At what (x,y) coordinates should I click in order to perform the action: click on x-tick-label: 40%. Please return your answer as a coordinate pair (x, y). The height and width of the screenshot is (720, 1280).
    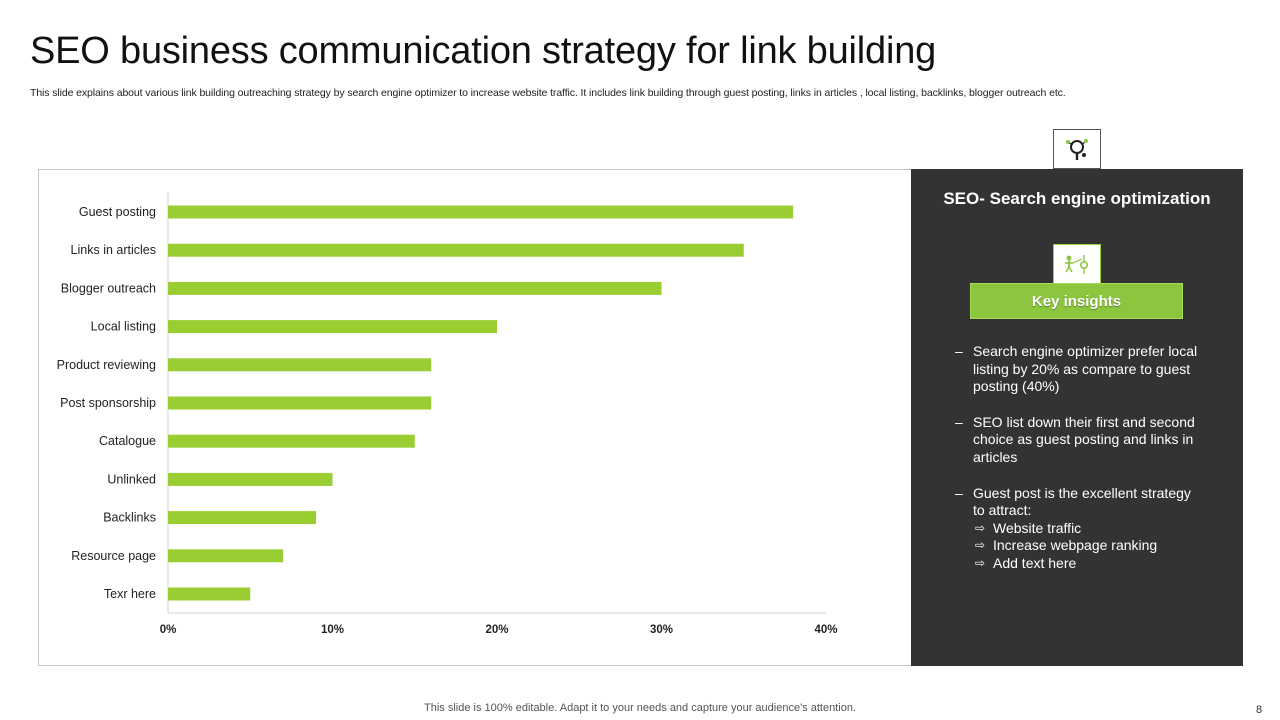
    Looking at the image, I should click on (825, 630).